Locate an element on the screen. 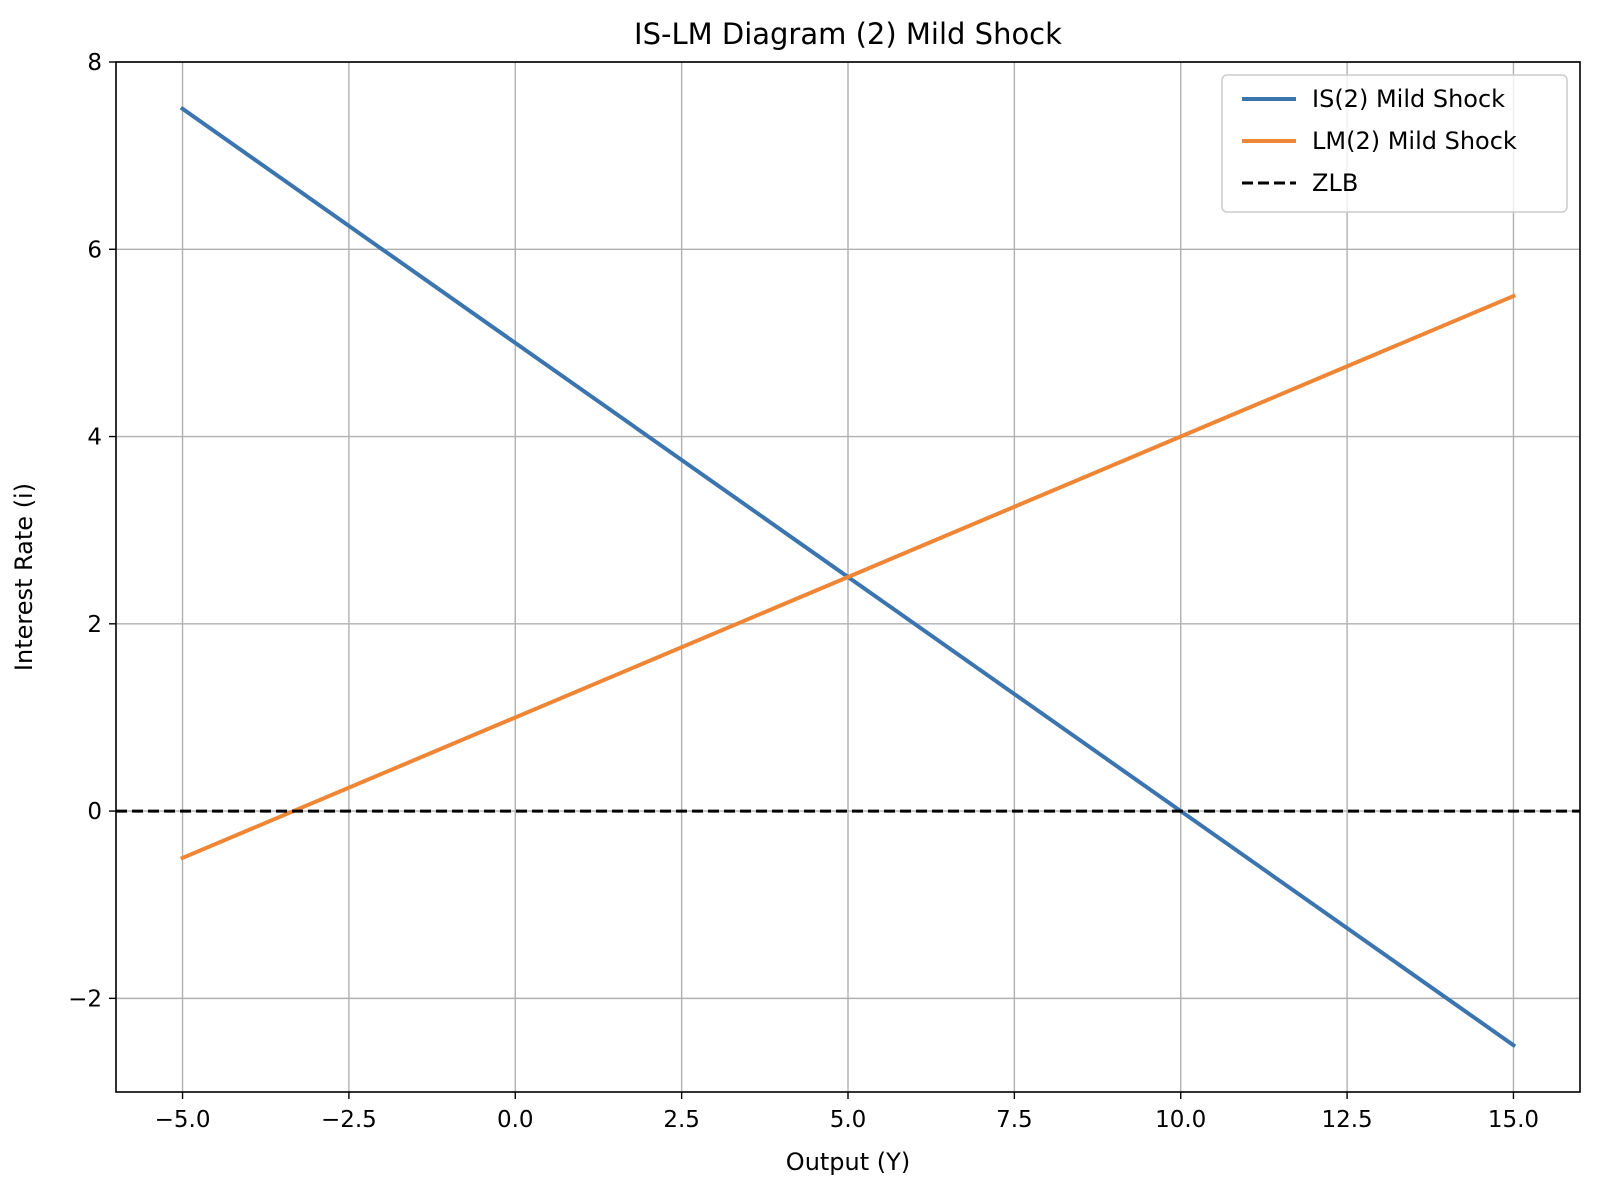 The width and height of the screenshot is (1610, 1180). y-tick-label: 4 is located at coordinates (94, 438).